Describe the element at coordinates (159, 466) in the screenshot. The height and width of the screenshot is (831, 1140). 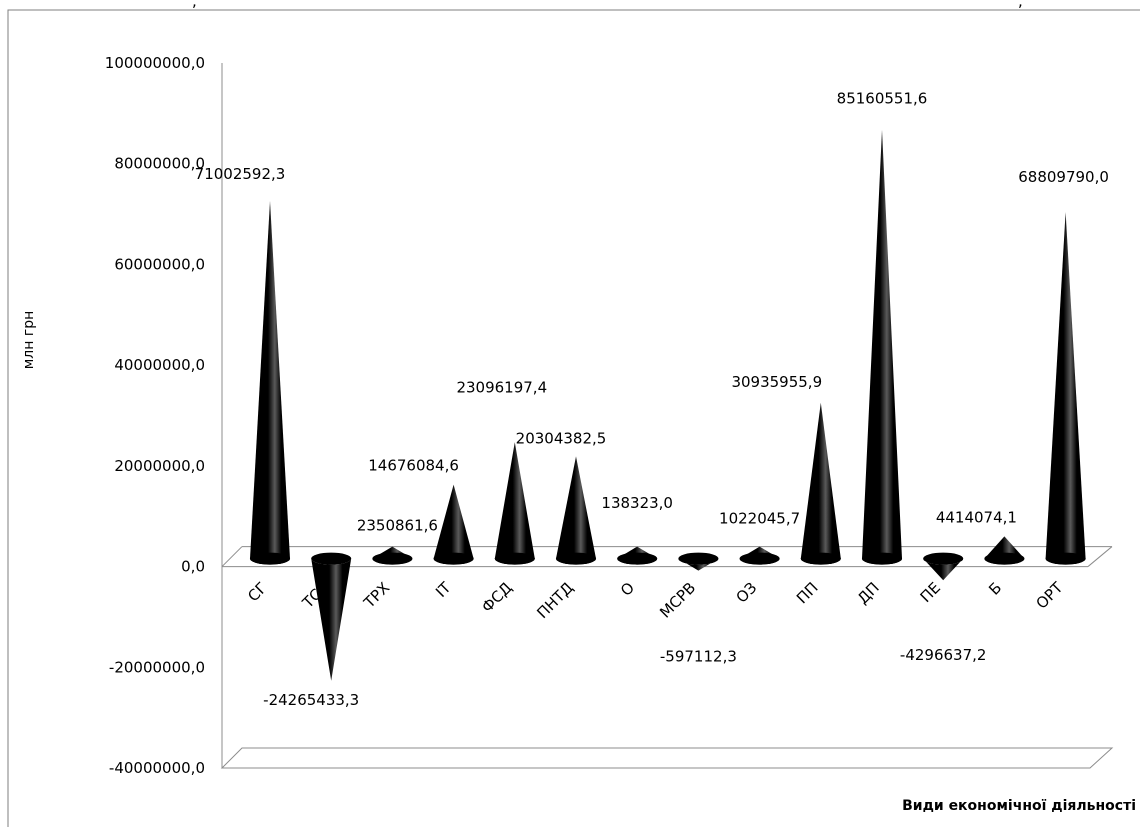
I see `y-tick-label: 20000000,0` at that location.